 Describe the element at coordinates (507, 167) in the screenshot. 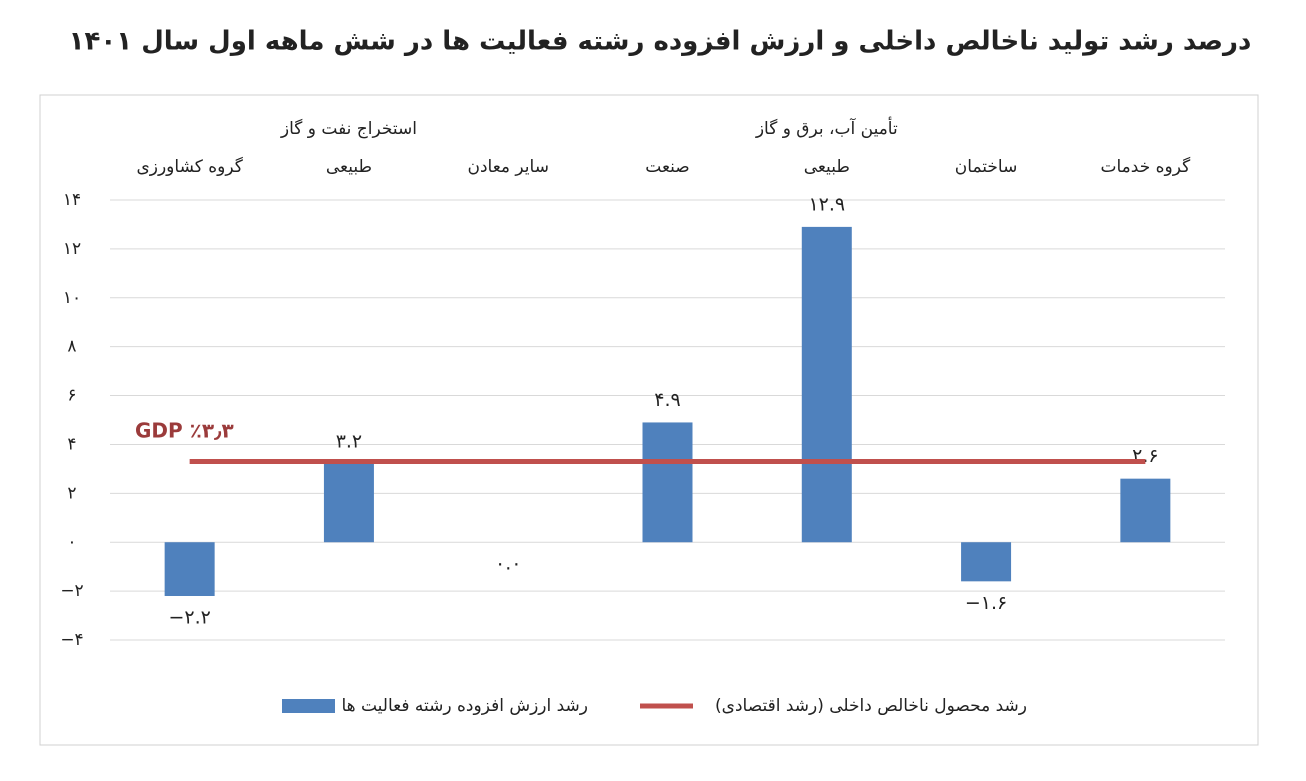

I see `x-category-label: سایر معادن` at that location.